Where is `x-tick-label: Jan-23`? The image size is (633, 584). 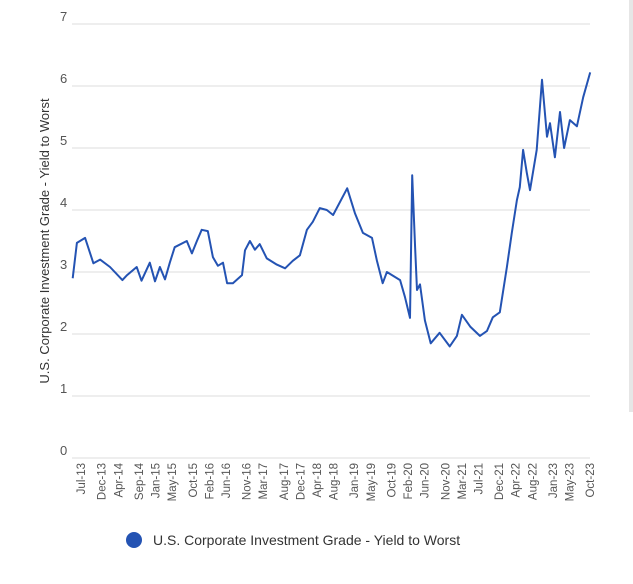 x-tick-label: Jan-23 is located at coordinates (554, 480).